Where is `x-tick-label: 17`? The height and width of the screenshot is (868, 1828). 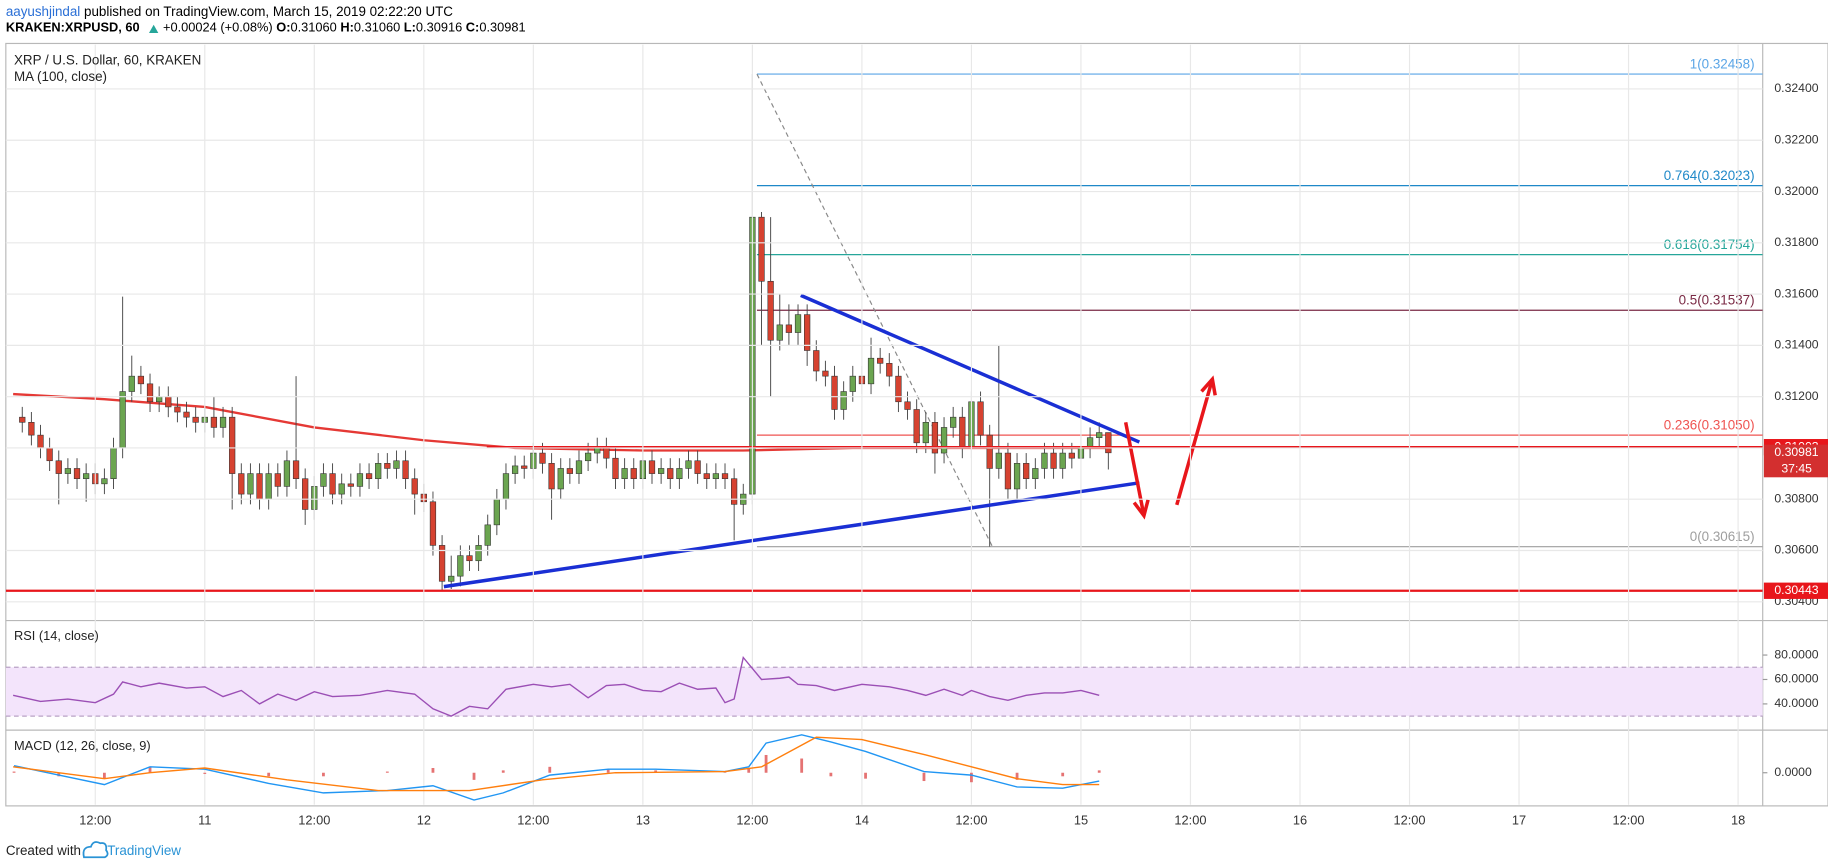 x-tick-label: 17 is located at coordinates (1519, 819).